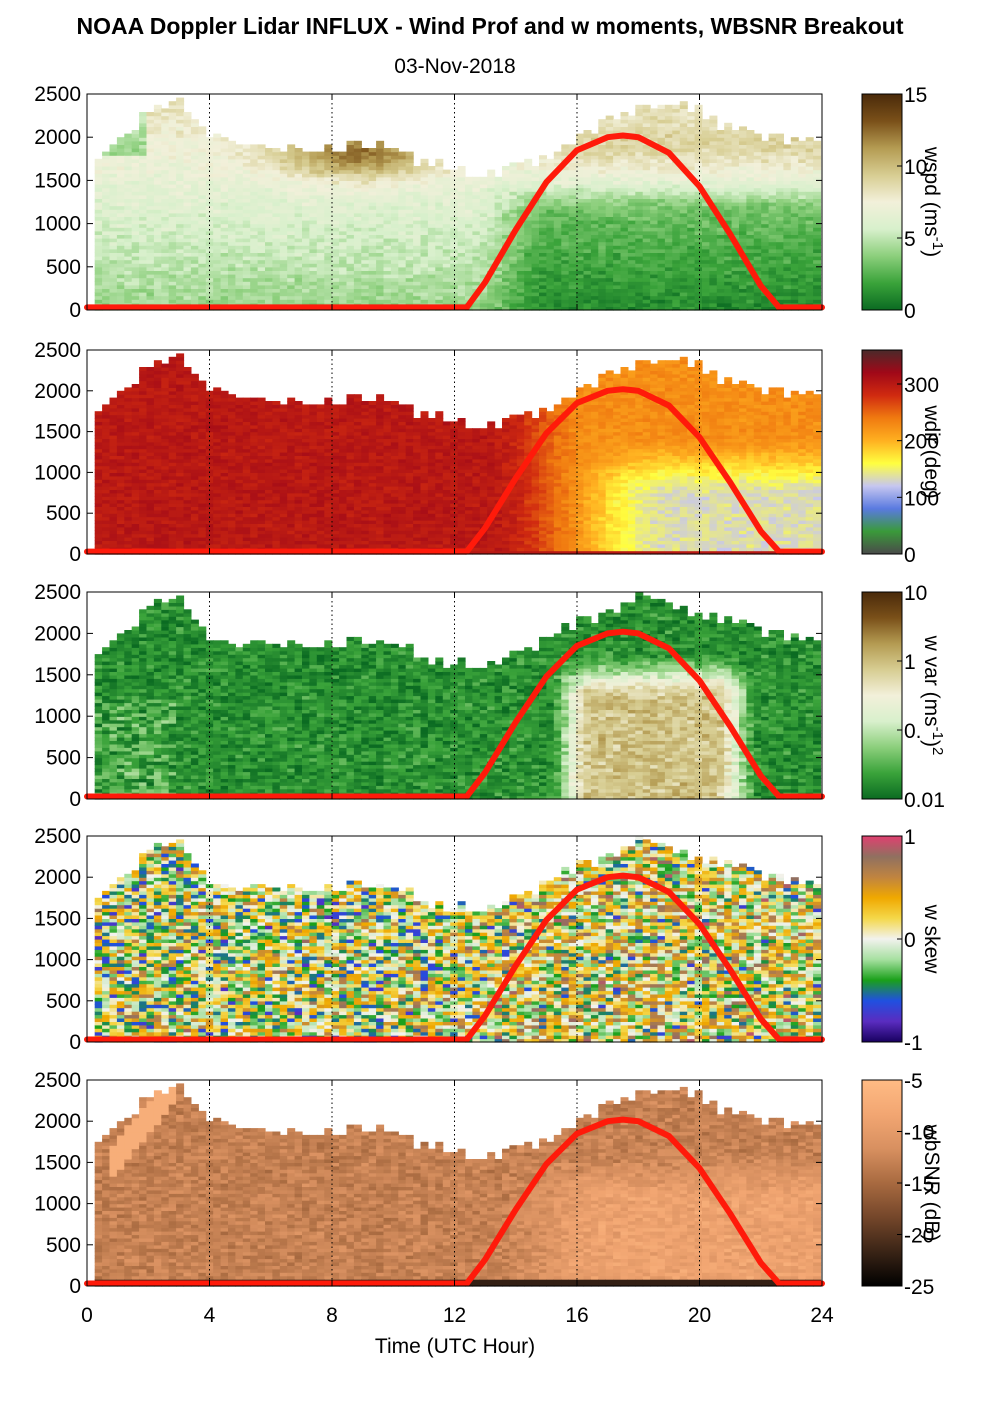  Describe the element at coordinates (128, 396) in the screenshot. I see `wdir-cell` at that location.